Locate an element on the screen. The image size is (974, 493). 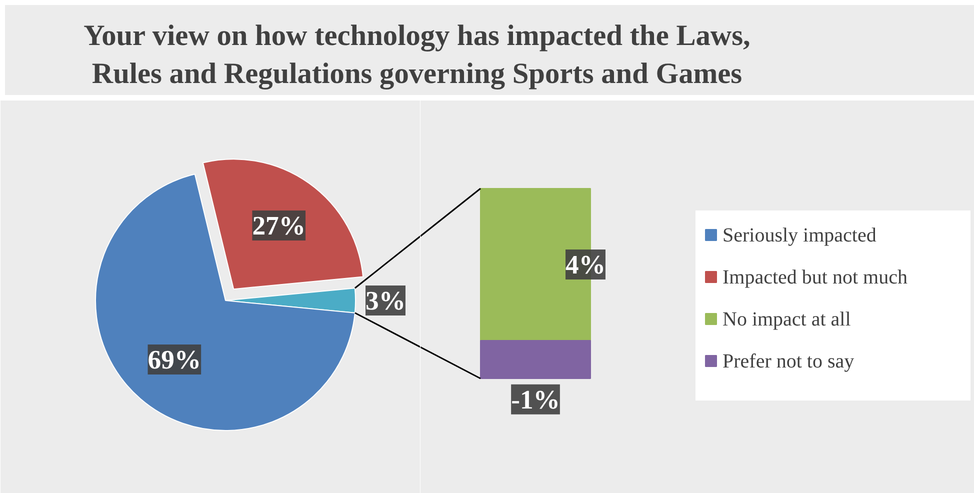
data-label: 69% is located at coordinates (175, 359).